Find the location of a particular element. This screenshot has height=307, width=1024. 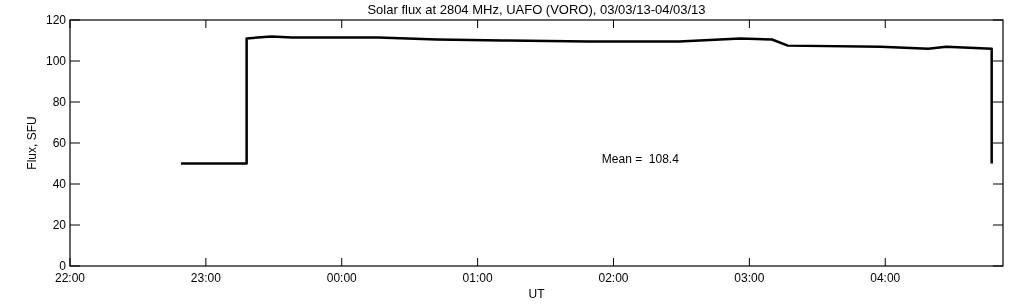

x-tick-label: 02:00 is located at coordinates (613, 278).